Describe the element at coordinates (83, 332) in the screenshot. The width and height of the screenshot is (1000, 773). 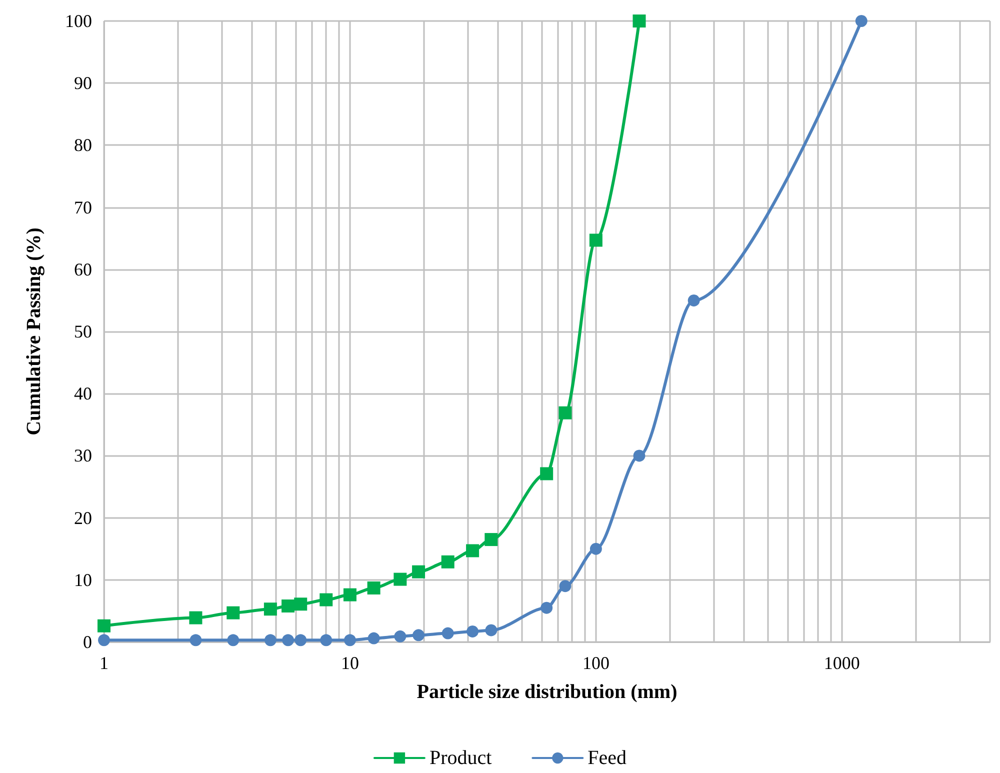
I see `y-tick-label: 50` at that location.